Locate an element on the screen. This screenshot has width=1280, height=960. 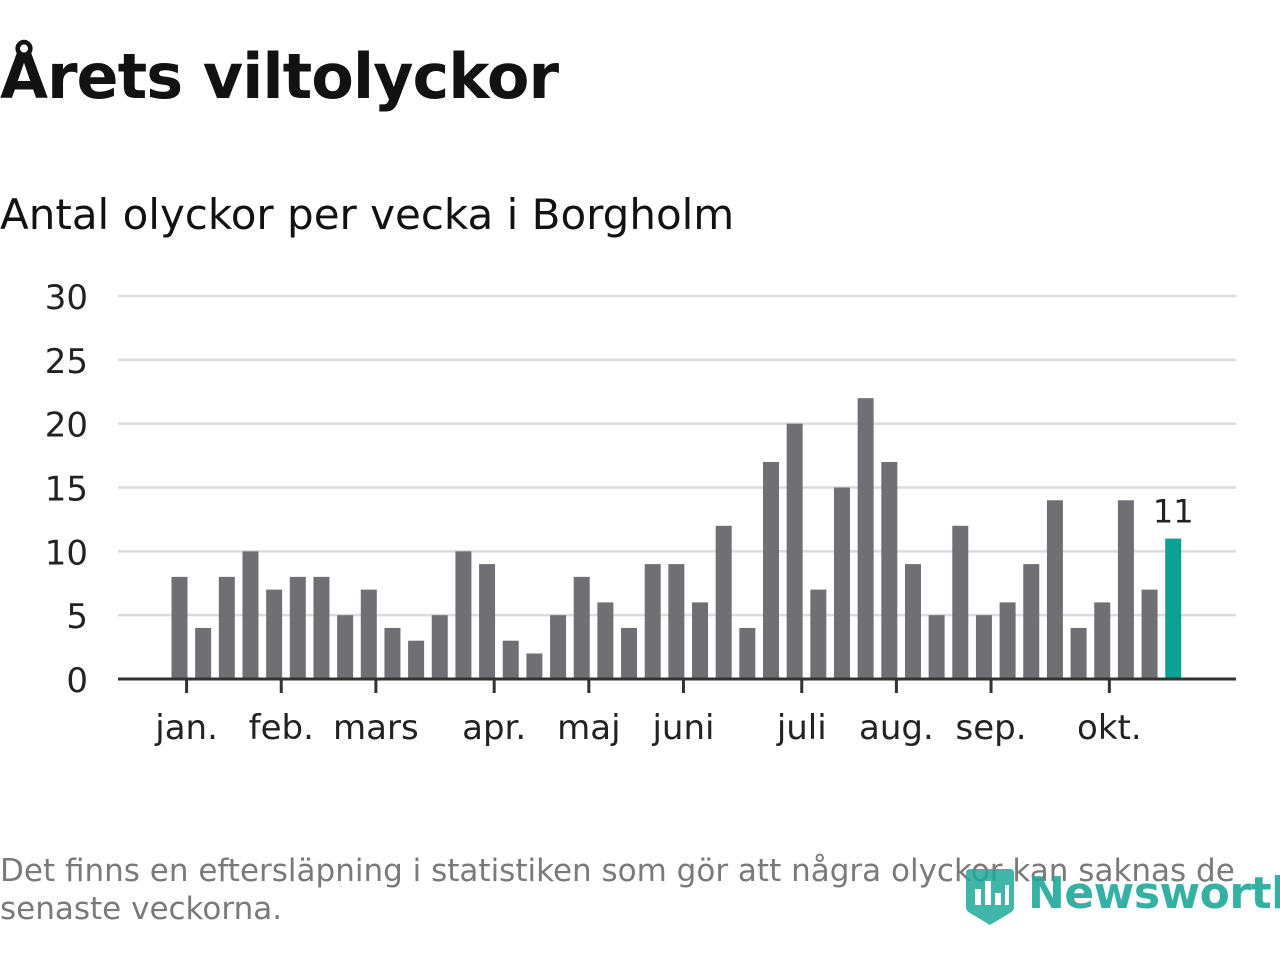
y-axis-ticks: 0 5 10 15 20 25 30 is located at coordinates (66, 489).